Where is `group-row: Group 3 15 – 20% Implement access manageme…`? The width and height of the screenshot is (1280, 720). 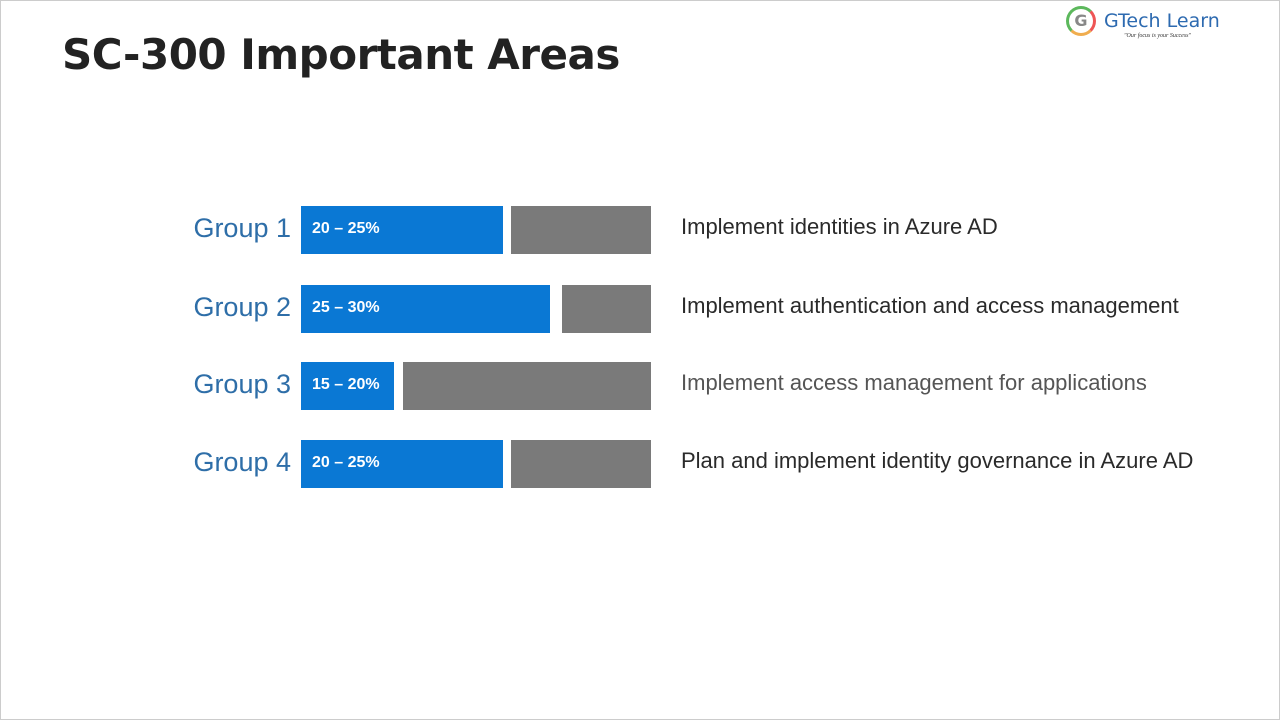
group-row: Group 3 15 – 20% Implement access manageme… is located at coordinates (640, 386).